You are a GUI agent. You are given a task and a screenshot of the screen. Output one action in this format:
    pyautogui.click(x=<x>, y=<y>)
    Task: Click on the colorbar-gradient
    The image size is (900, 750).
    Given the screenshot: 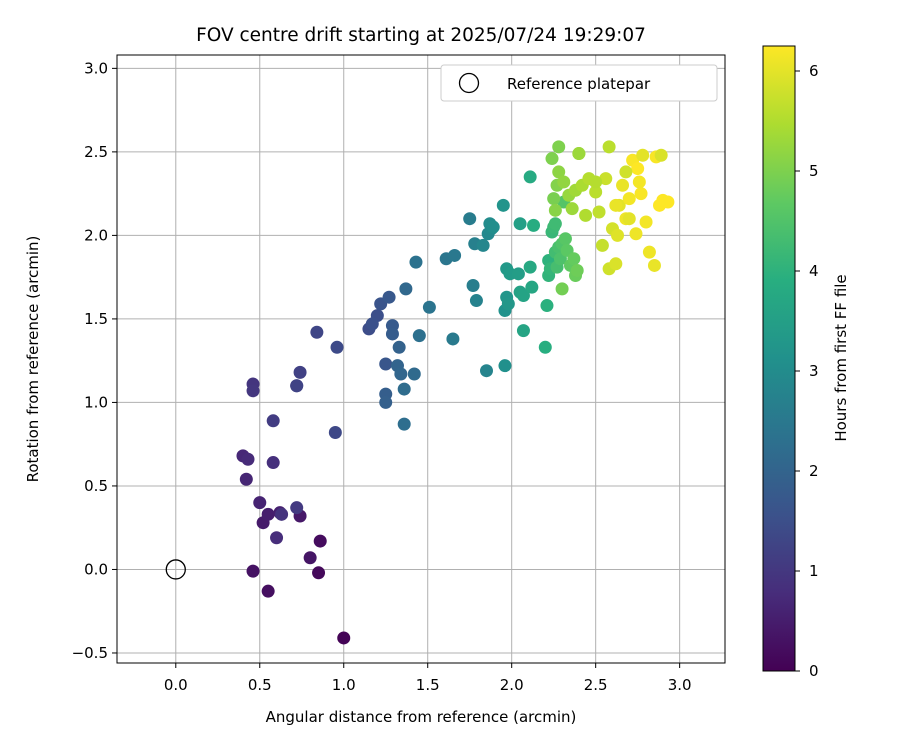 What is the action you would take?
    pyautogui.click(x=779, y=358)
    